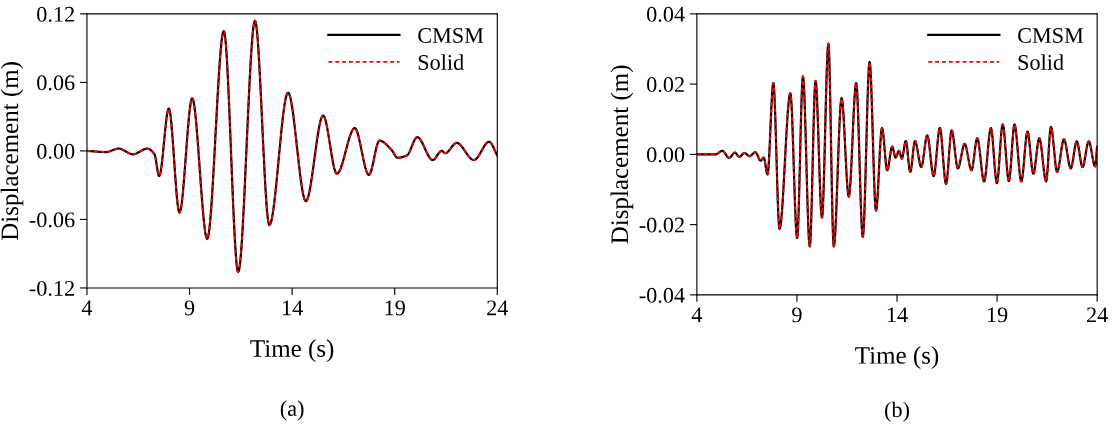 The width and height of the screenshot is (1115, 433). Describe the element at coordinates (52, 220) in the screenshot. I see `y-tick-label: -0.06` at that location.